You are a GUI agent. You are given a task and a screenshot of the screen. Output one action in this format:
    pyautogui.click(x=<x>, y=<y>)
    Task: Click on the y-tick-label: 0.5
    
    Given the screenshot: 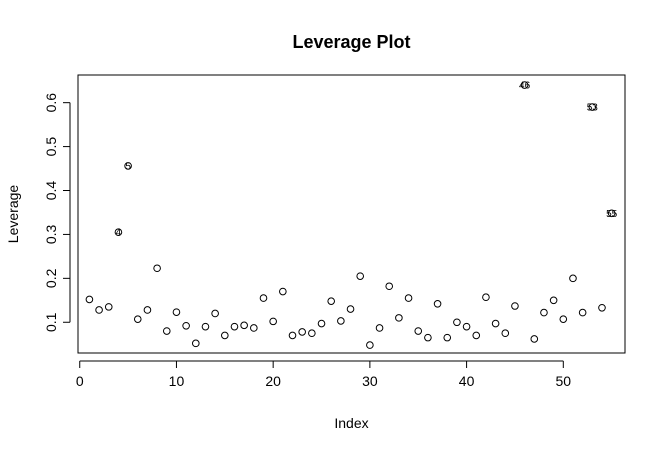 What is the action you would take?
    pyautogui.click(x=51, y=147)
    